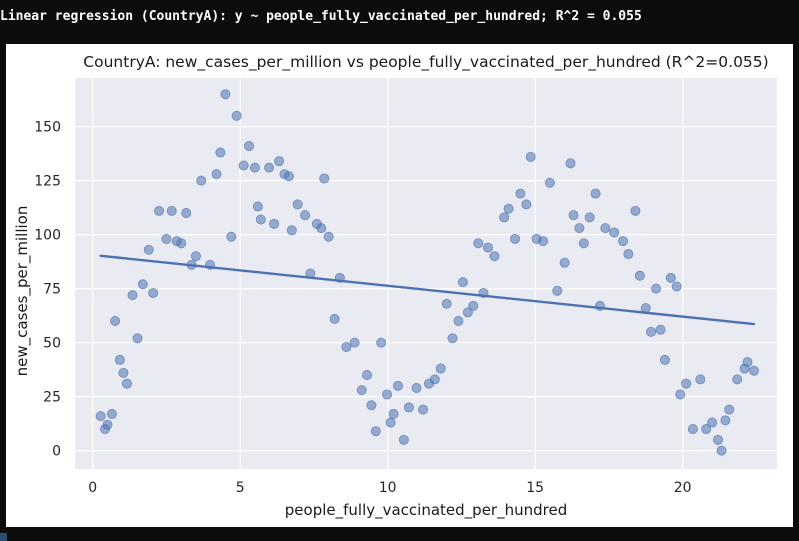 This screenshot has width=799, height=541. I want to click on y-tick-label: 75, so click(52, 290).